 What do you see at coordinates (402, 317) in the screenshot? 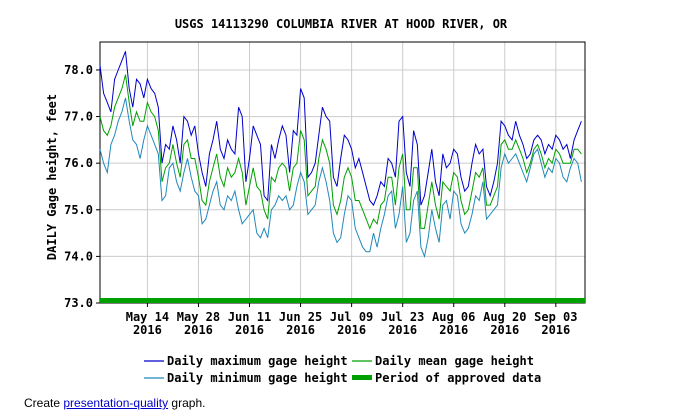
I see `x-tick-label: Jul 23` at bounding box center [402, 317].